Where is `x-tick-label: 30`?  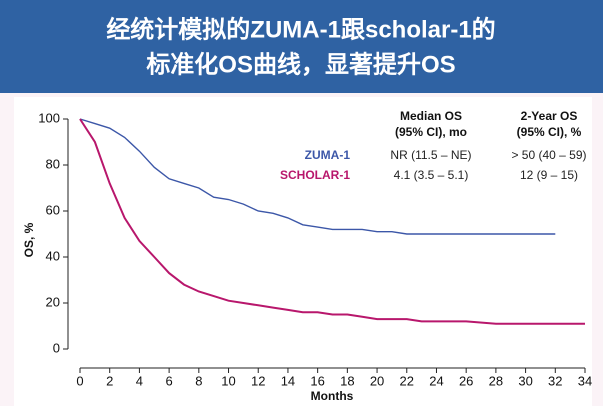
x-tick-label: 30 is located at coordinates (525, 380).